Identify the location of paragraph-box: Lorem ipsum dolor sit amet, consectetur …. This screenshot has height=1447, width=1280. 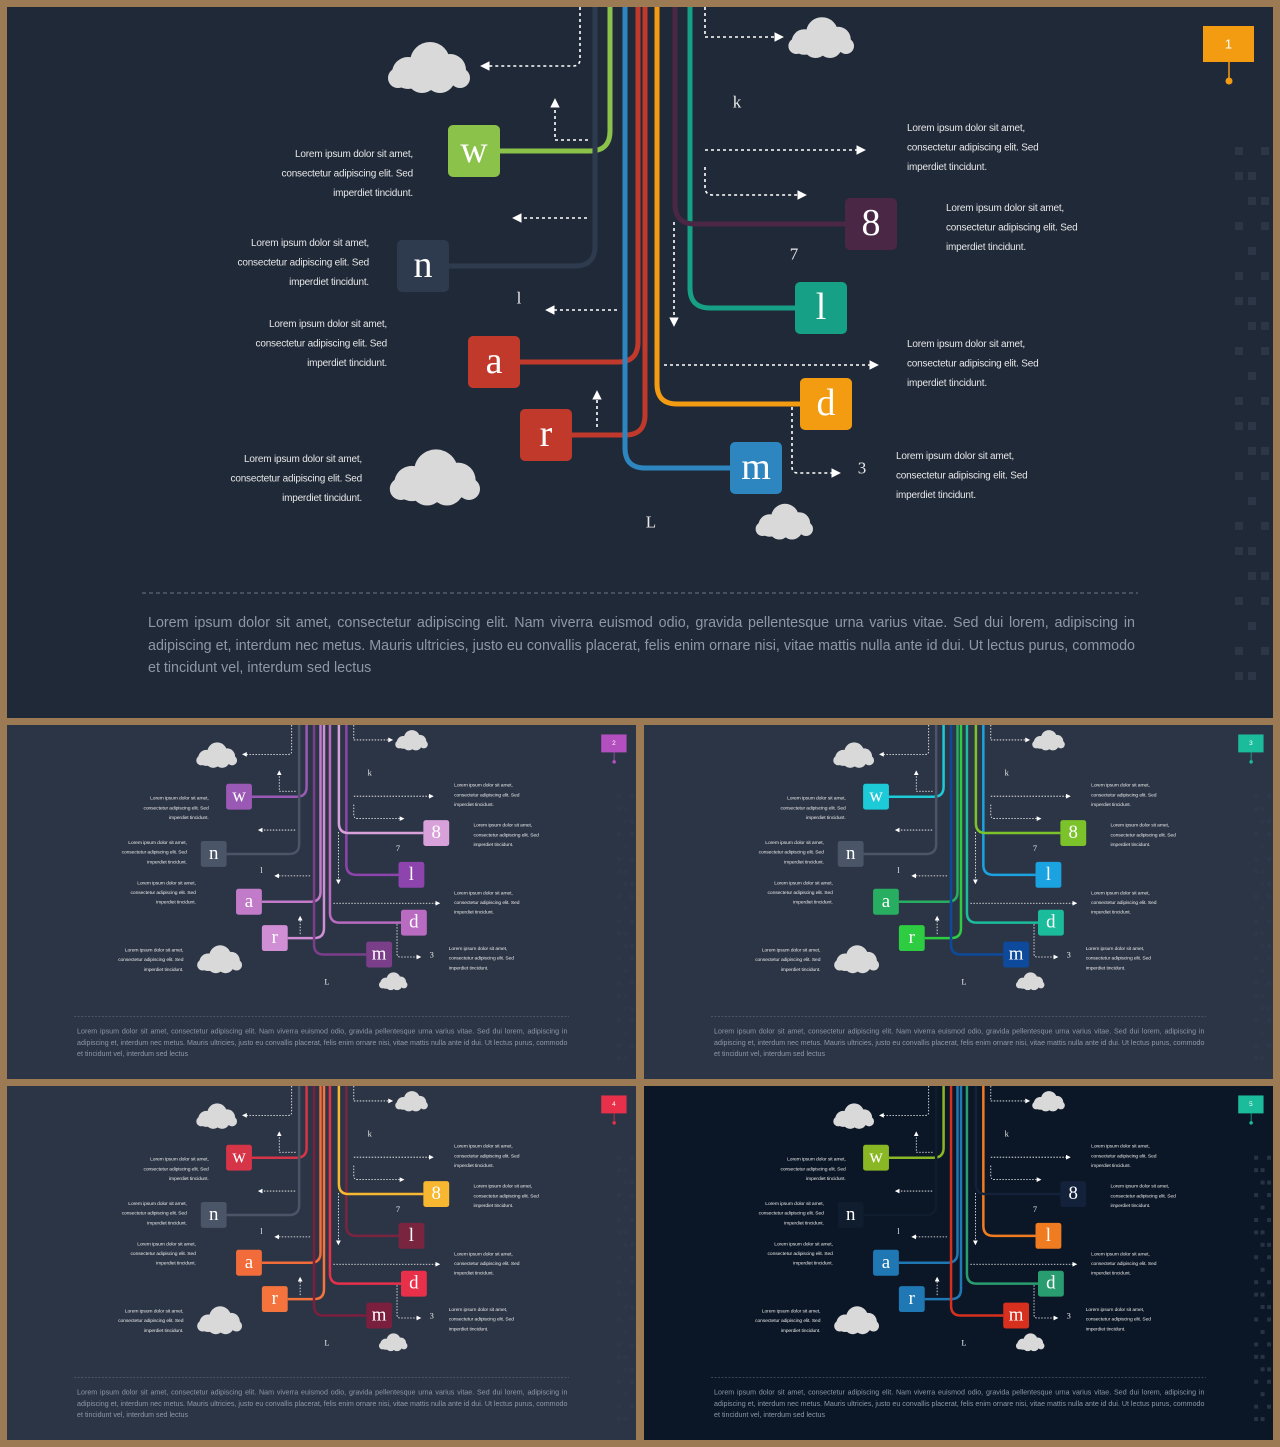
(959, 1043).